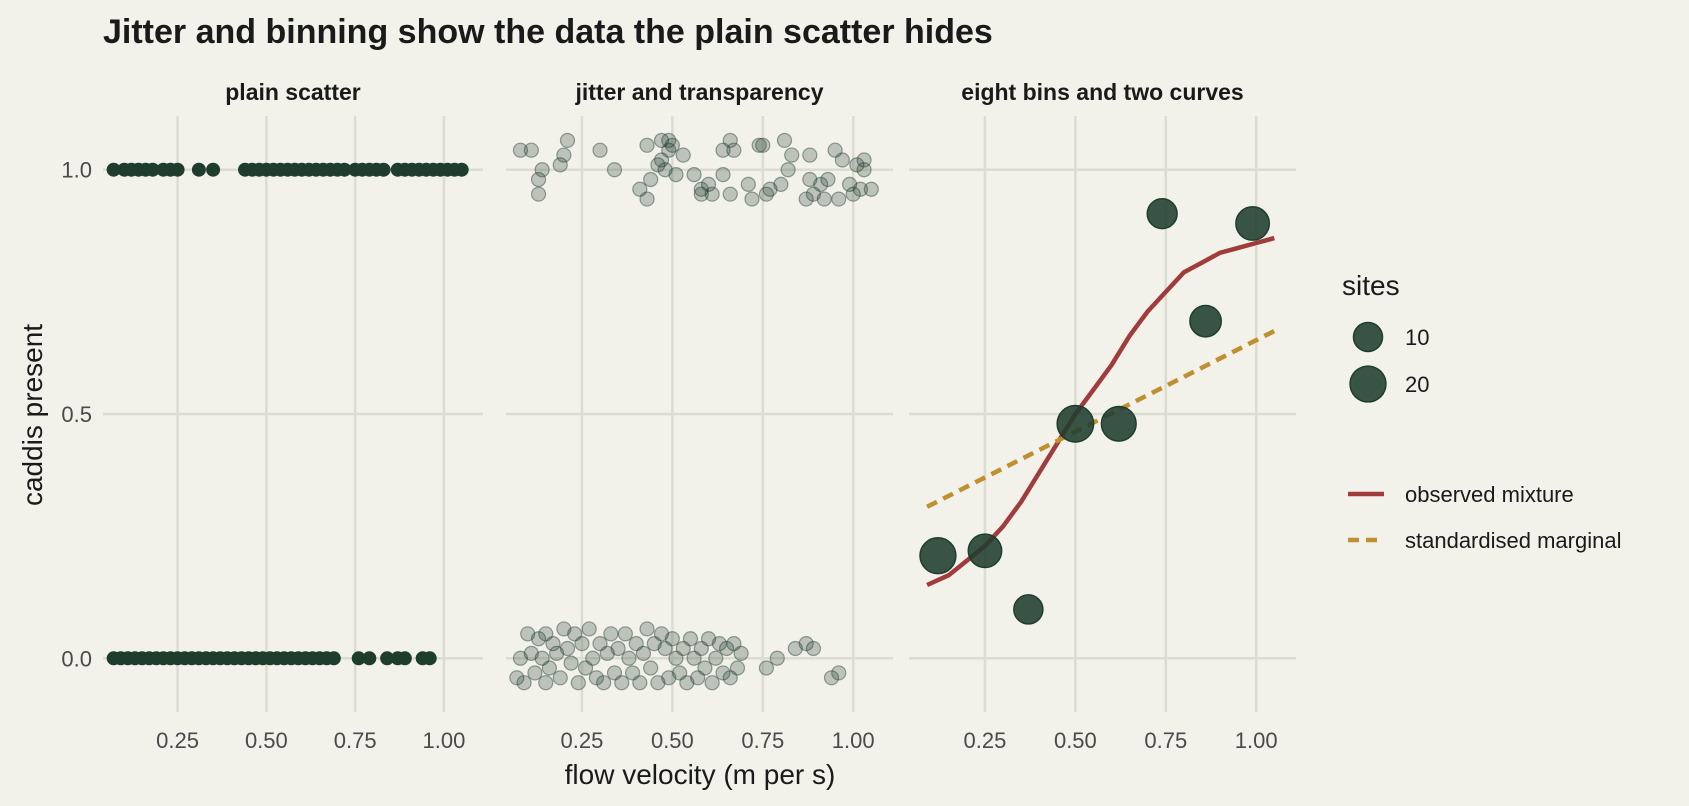 The image size is (1689, 806). I want to click on x-axis-label: flow velocity (m per s), so click(700, 774).